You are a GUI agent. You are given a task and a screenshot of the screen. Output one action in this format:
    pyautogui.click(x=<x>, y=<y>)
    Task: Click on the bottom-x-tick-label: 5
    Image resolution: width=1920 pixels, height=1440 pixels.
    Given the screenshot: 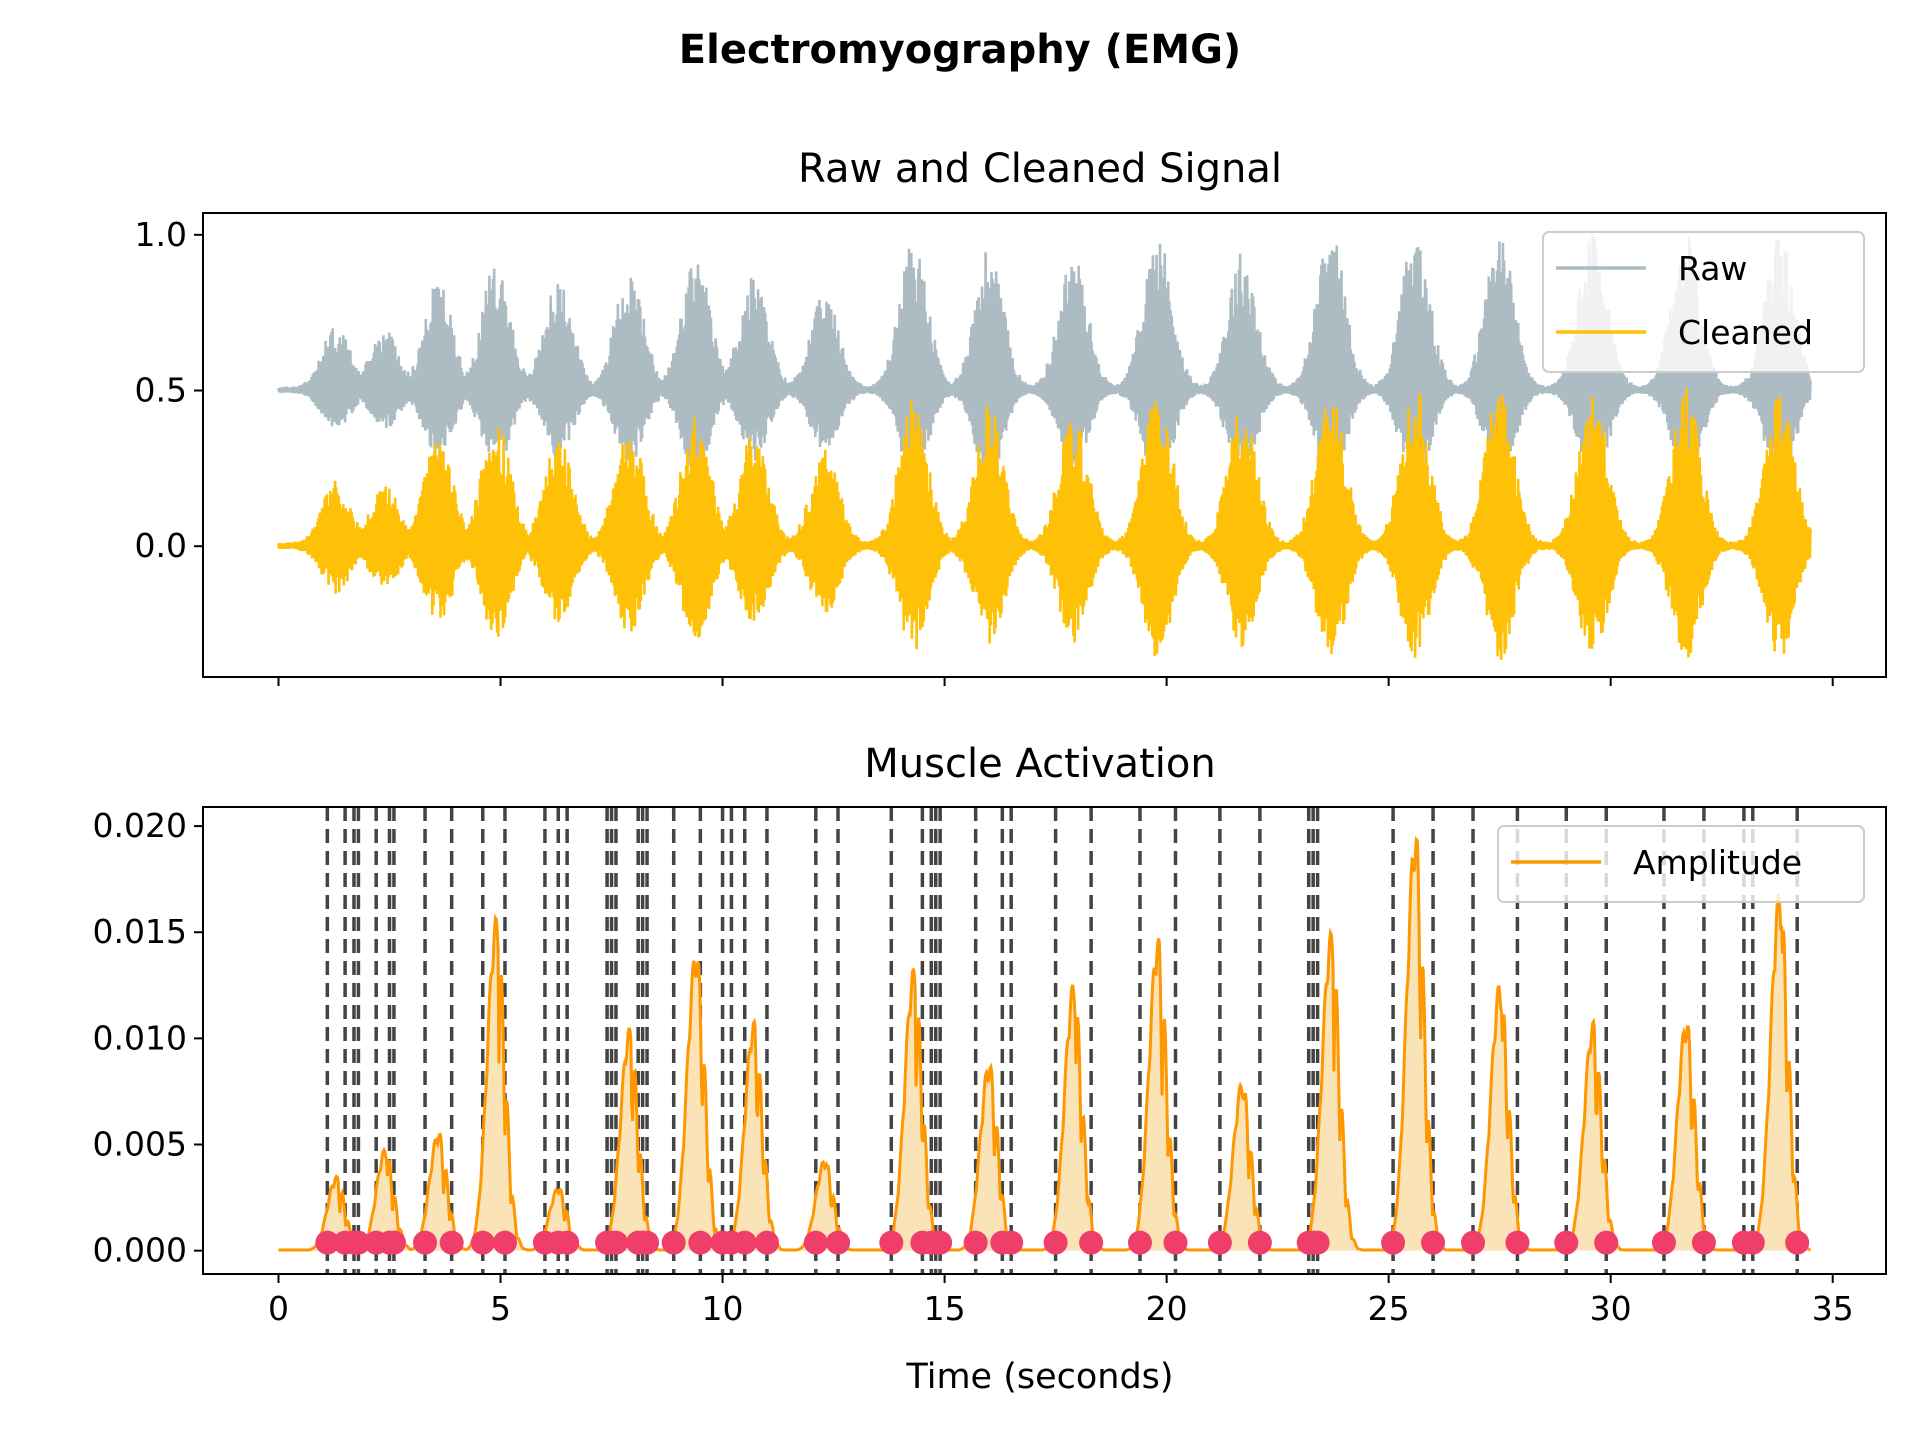 What is the action you would take?
    pyautogui.click(x=500, y=1308)
    